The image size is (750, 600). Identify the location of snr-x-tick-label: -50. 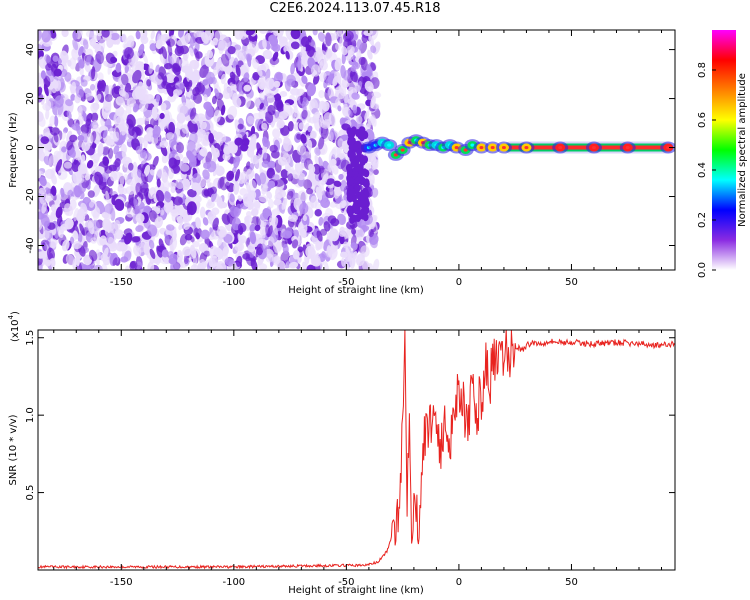
(346, 582).